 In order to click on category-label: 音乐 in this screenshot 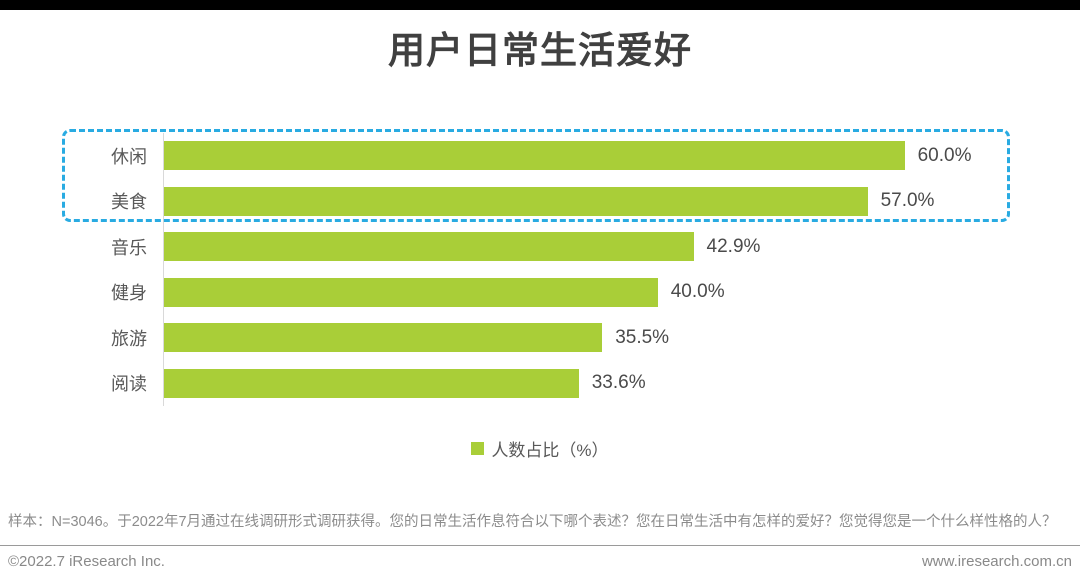, I will do `click(129, 247)`.